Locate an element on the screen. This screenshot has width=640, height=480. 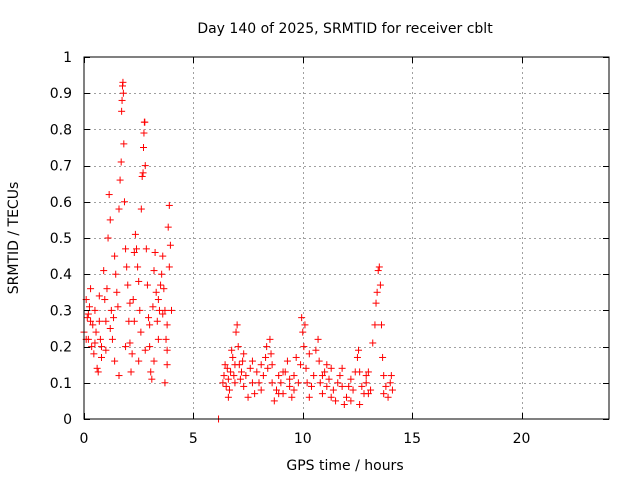
y-tick-label: 0.7 is located at coordinates (61, 167).